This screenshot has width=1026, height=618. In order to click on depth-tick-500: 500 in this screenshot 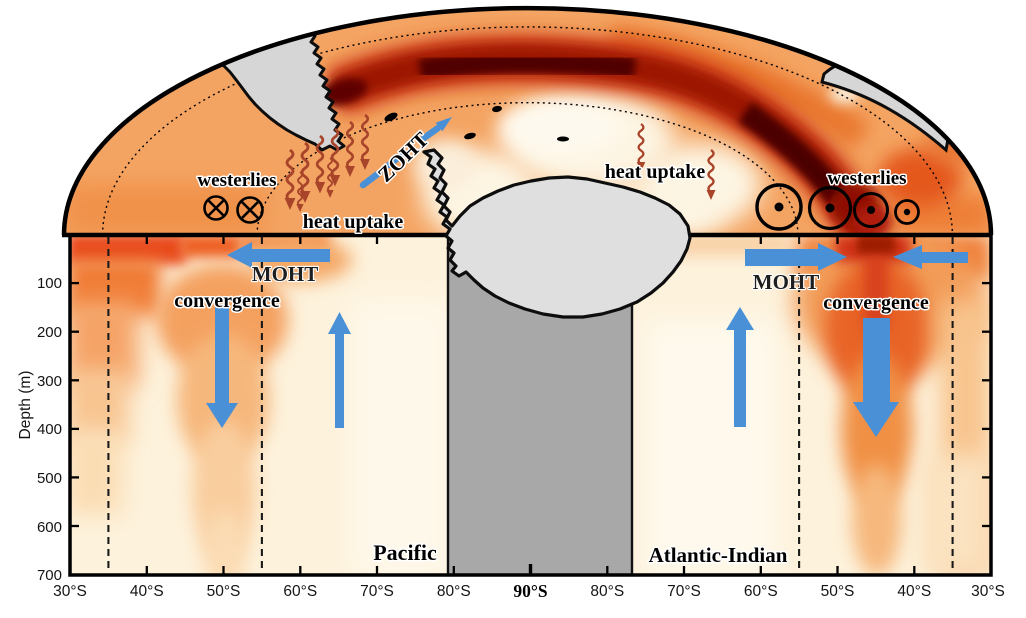, I will do `click(49, 478)`.